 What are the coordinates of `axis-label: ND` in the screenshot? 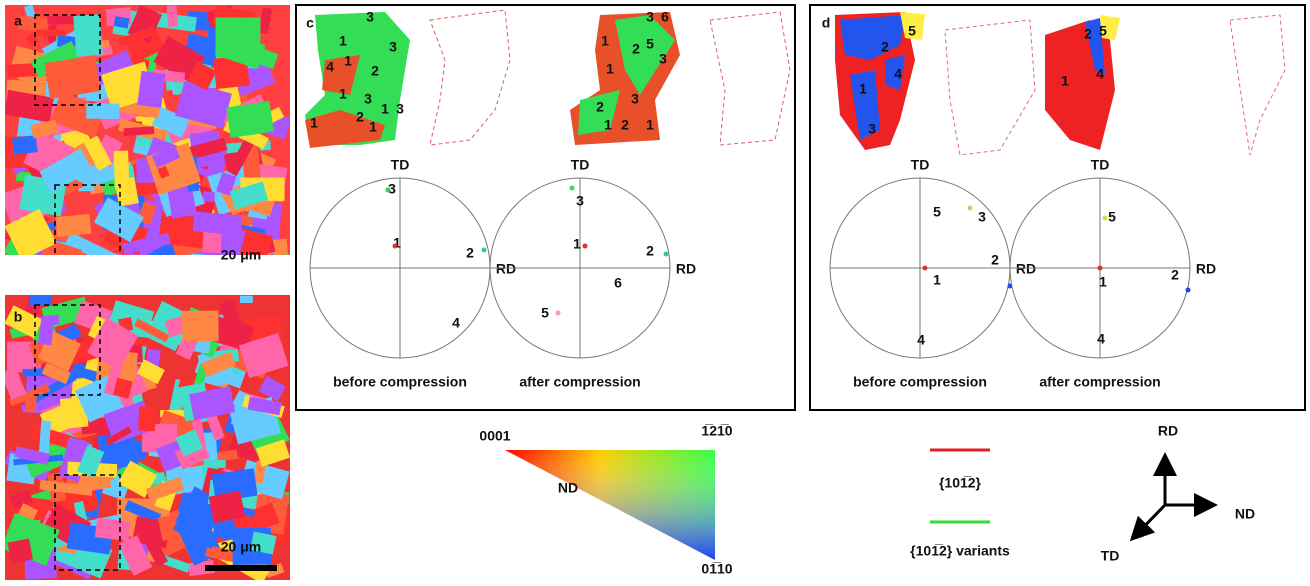 It's located at (1245, 514).